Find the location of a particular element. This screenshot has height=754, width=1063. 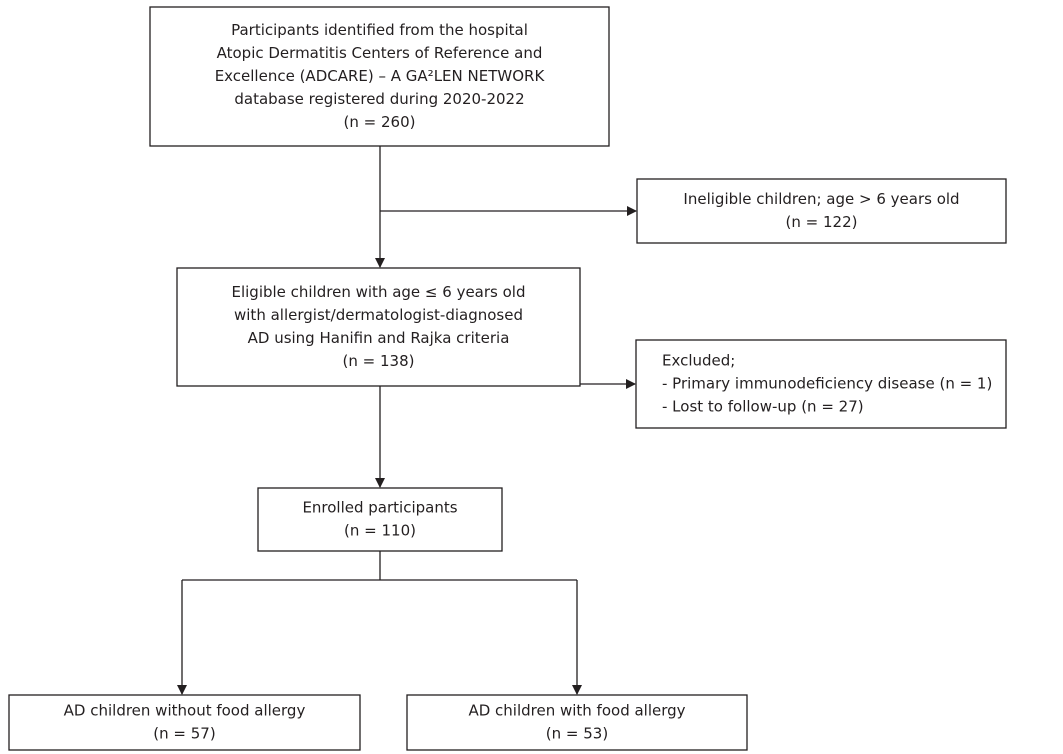

node-text: with allergist/dermatologist-diagnosed is located at coordinates (378, 315).